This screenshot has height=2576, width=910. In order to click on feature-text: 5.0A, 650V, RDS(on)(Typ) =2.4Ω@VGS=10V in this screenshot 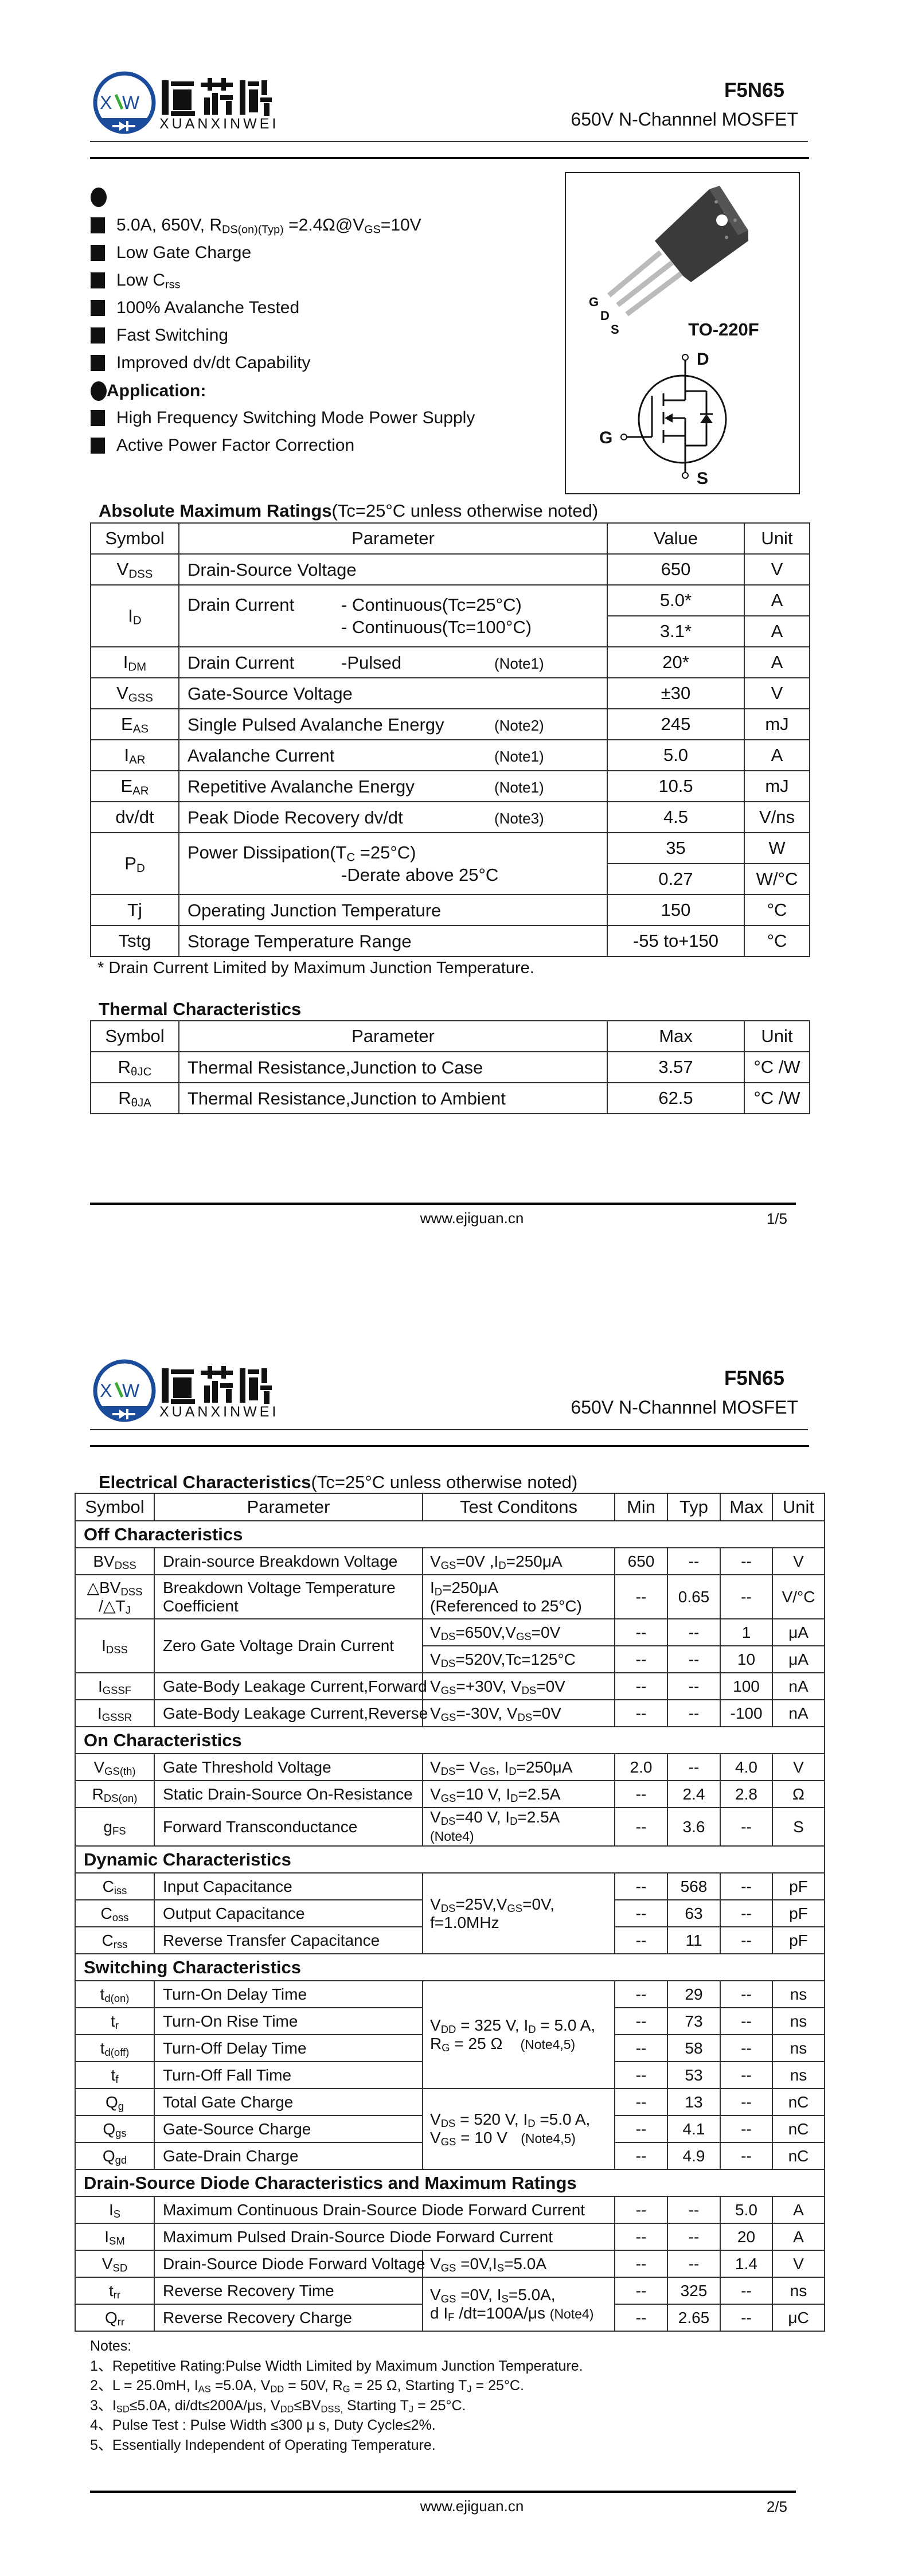, I will do `click(268, 226)`.